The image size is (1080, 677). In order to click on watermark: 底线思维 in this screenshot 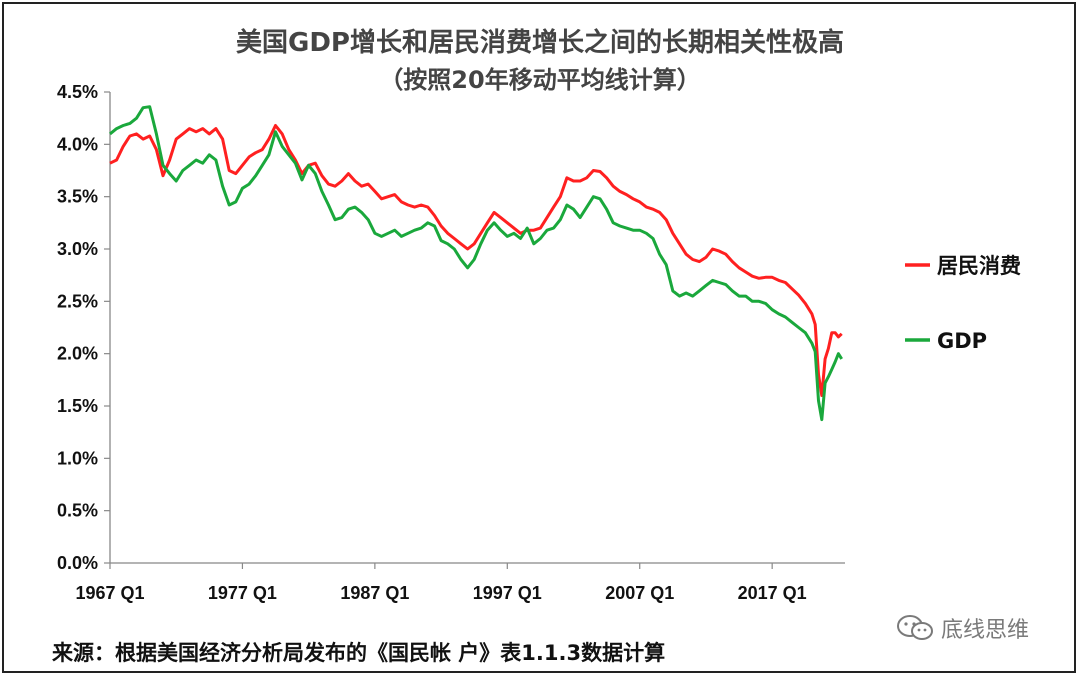, I will do `click(962, 628)`.